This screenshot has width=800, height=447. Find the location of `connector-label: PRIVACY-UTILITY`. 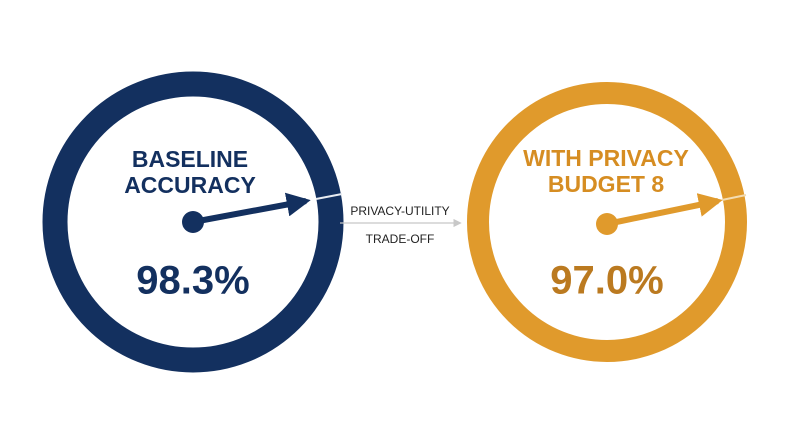

connector-label: PRIVACY-UTILITY is located at coordinates (399, 211).